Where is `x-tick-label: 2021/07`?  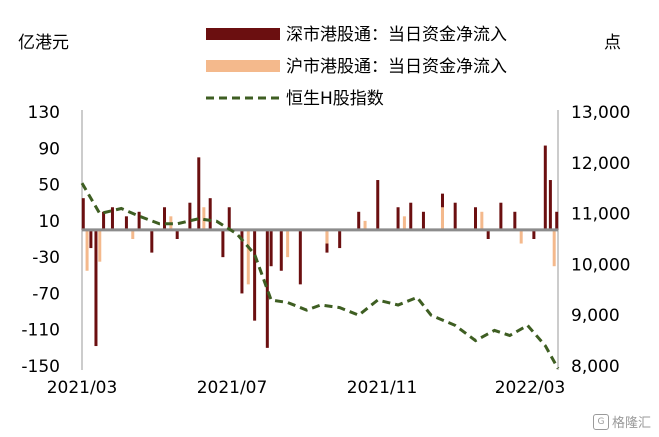
x-tick-label: 2021/07 is located at coordinates (232, 388).